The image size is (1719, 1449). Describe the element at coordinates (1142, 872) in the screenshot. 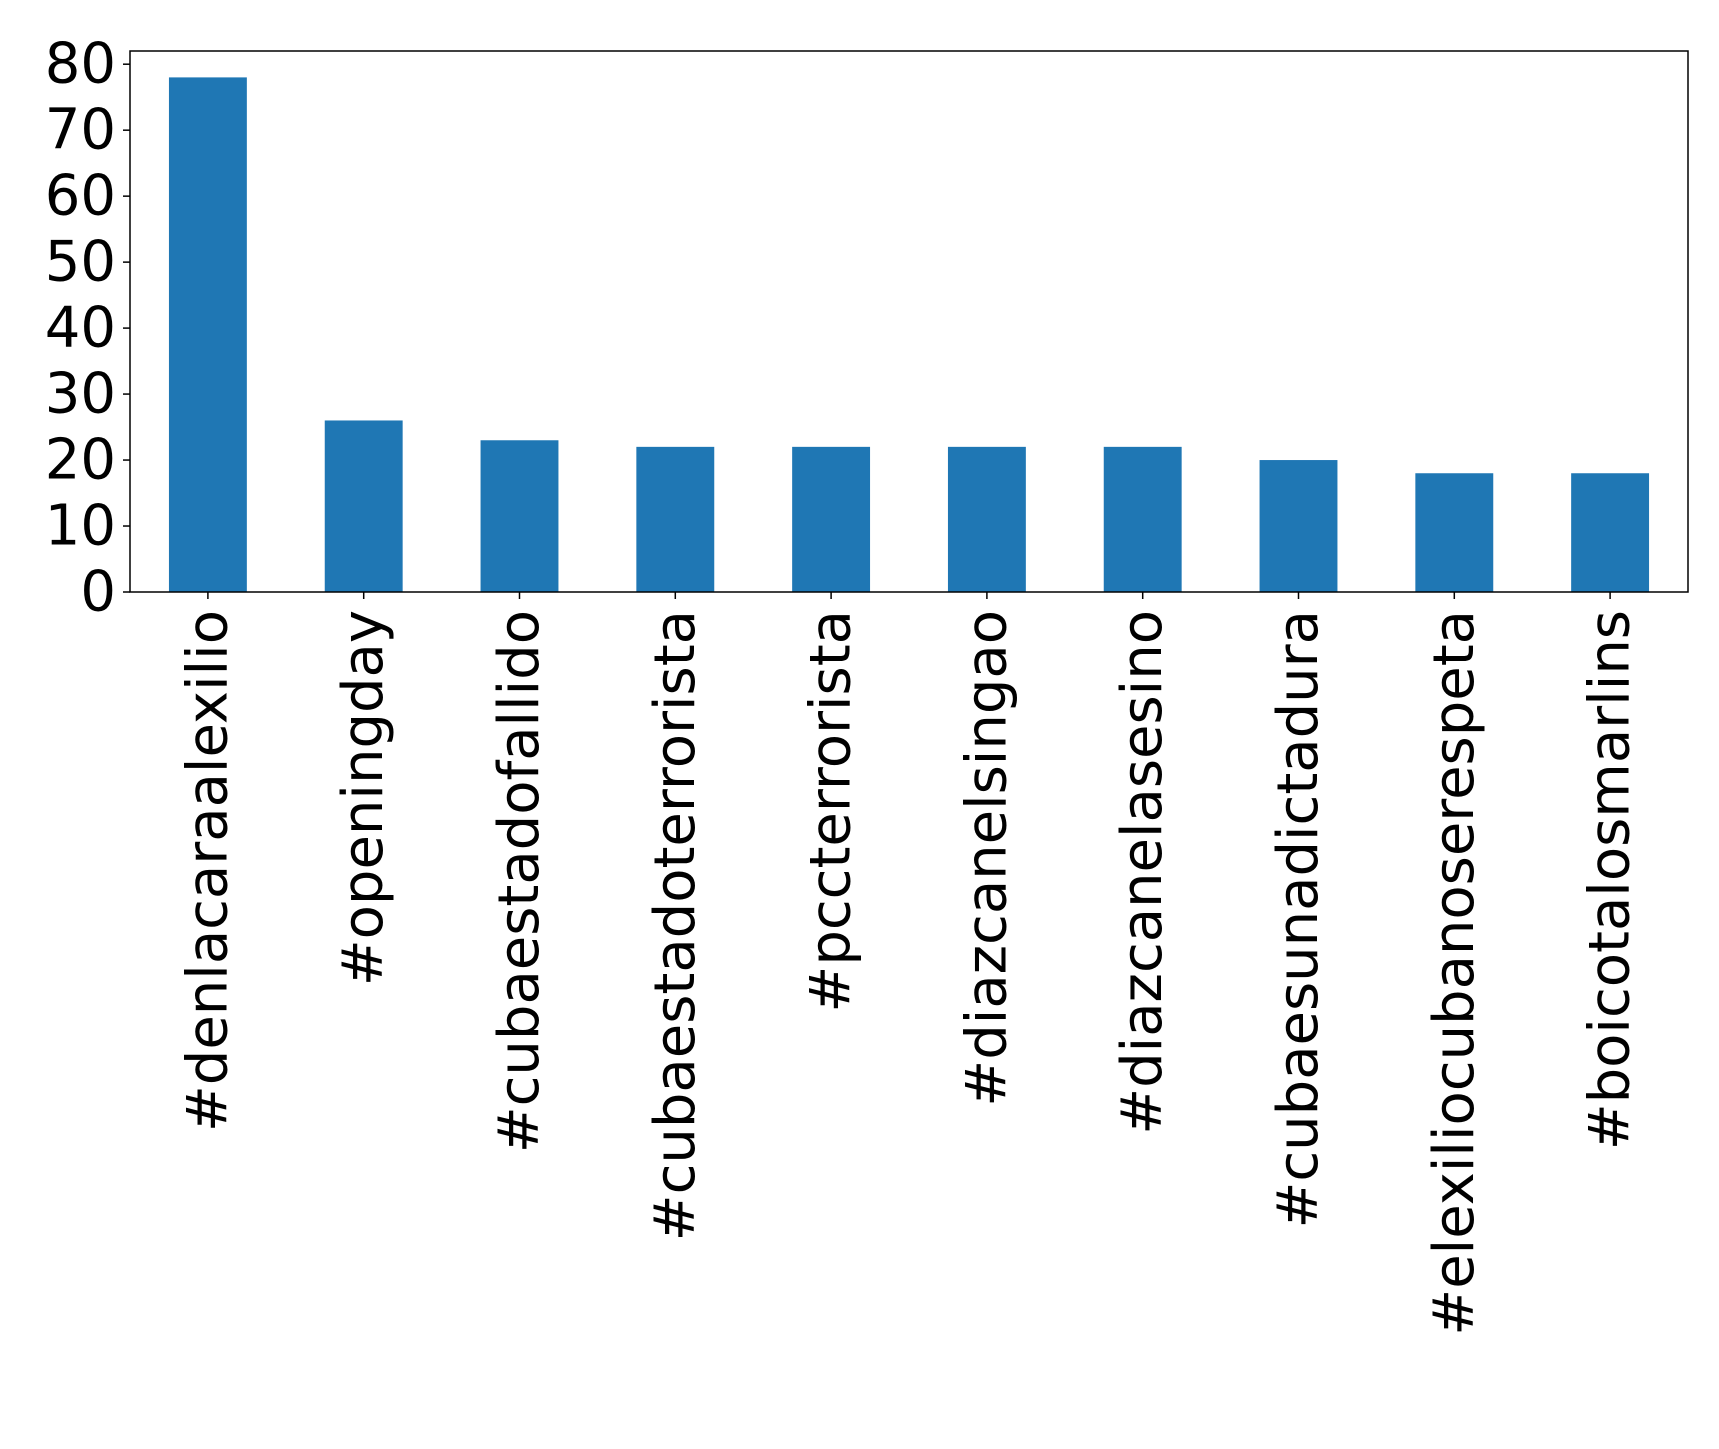

I see `x-tick-label: #diazcanelasesino` at that location.